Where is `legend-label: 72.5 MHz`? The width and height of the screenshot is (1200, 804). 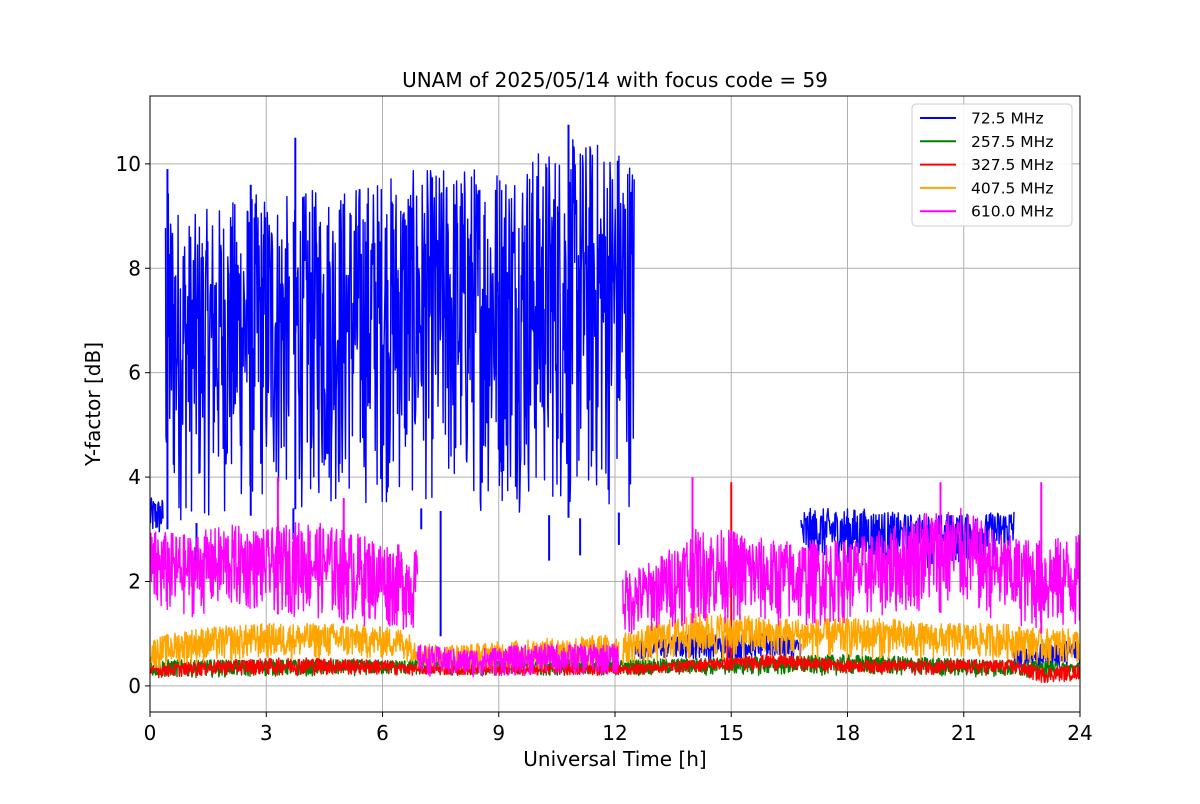
legend-label: 72.5 MHz is located at coordinates (1007, 119).